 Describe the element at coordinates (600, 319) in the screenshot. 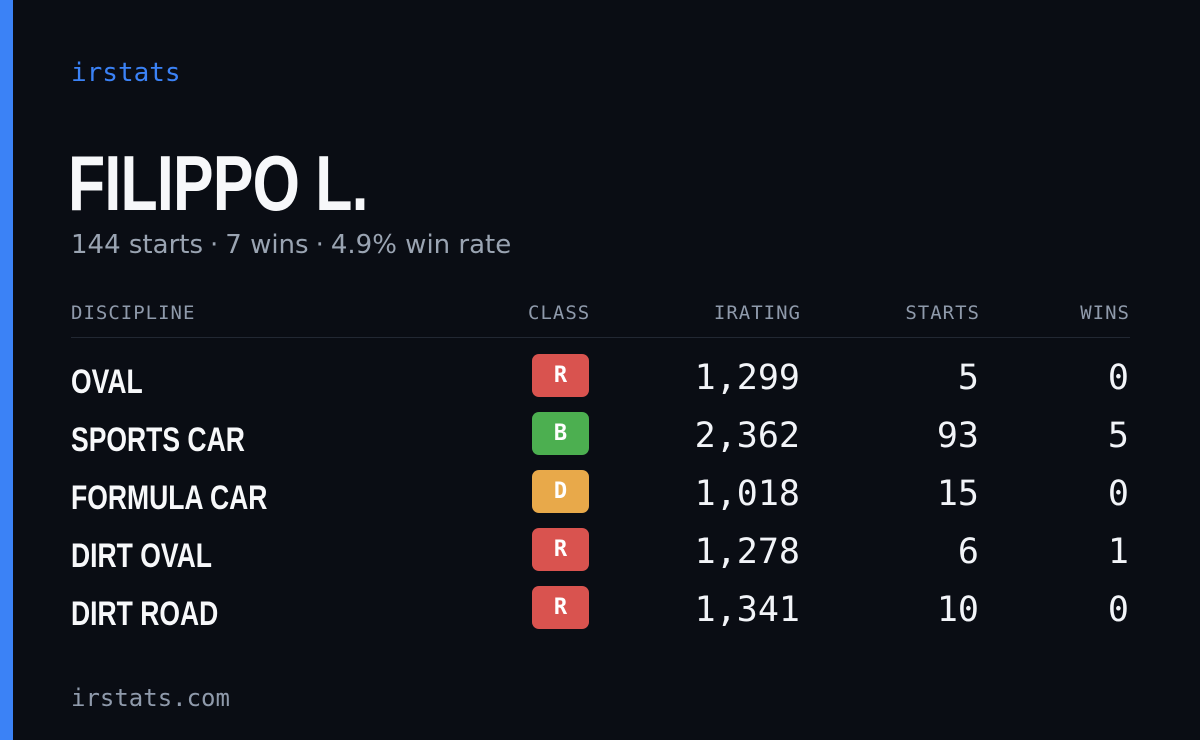

I see `table-header: DISCIPLINE CLASS IRATING STARTS WINS` at that location.